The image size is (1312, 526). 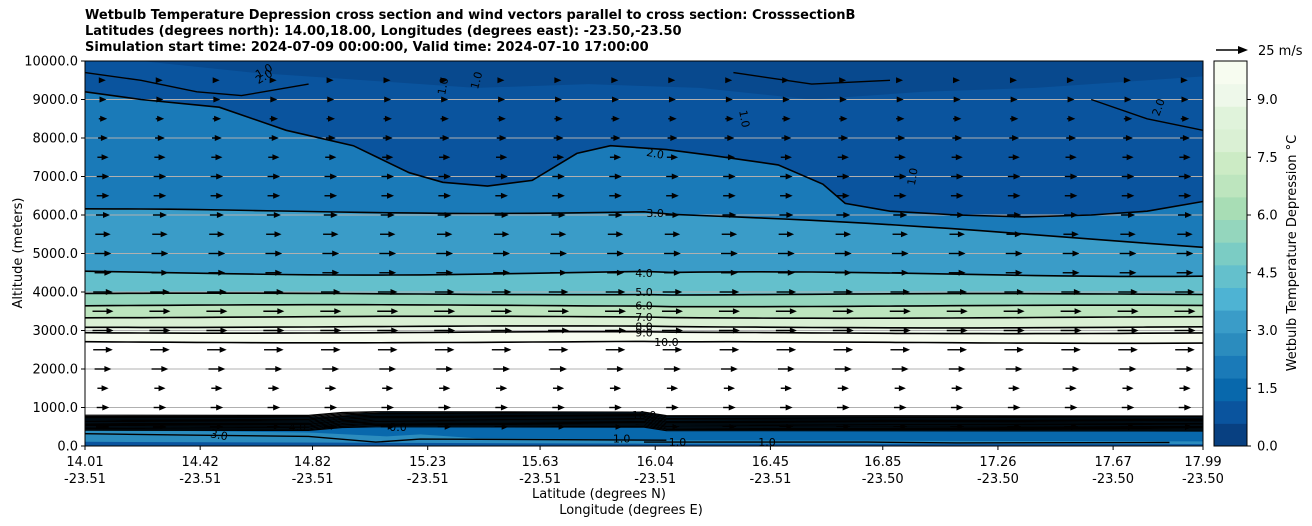 I want to click on contour-label-text: 10.0, so click(x=644, y=415).